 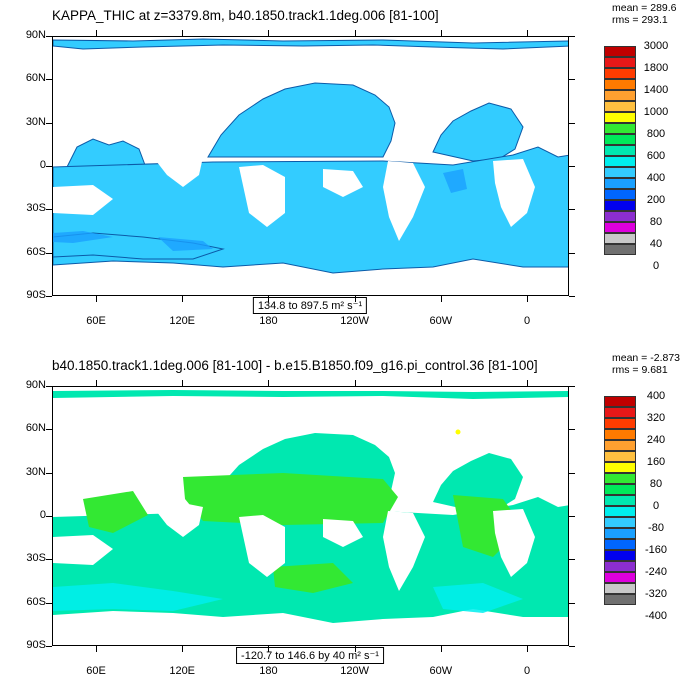 I want to click on range-label: 134.8 to 897.5 m² s⁻¹, so click(x=310, y=305).